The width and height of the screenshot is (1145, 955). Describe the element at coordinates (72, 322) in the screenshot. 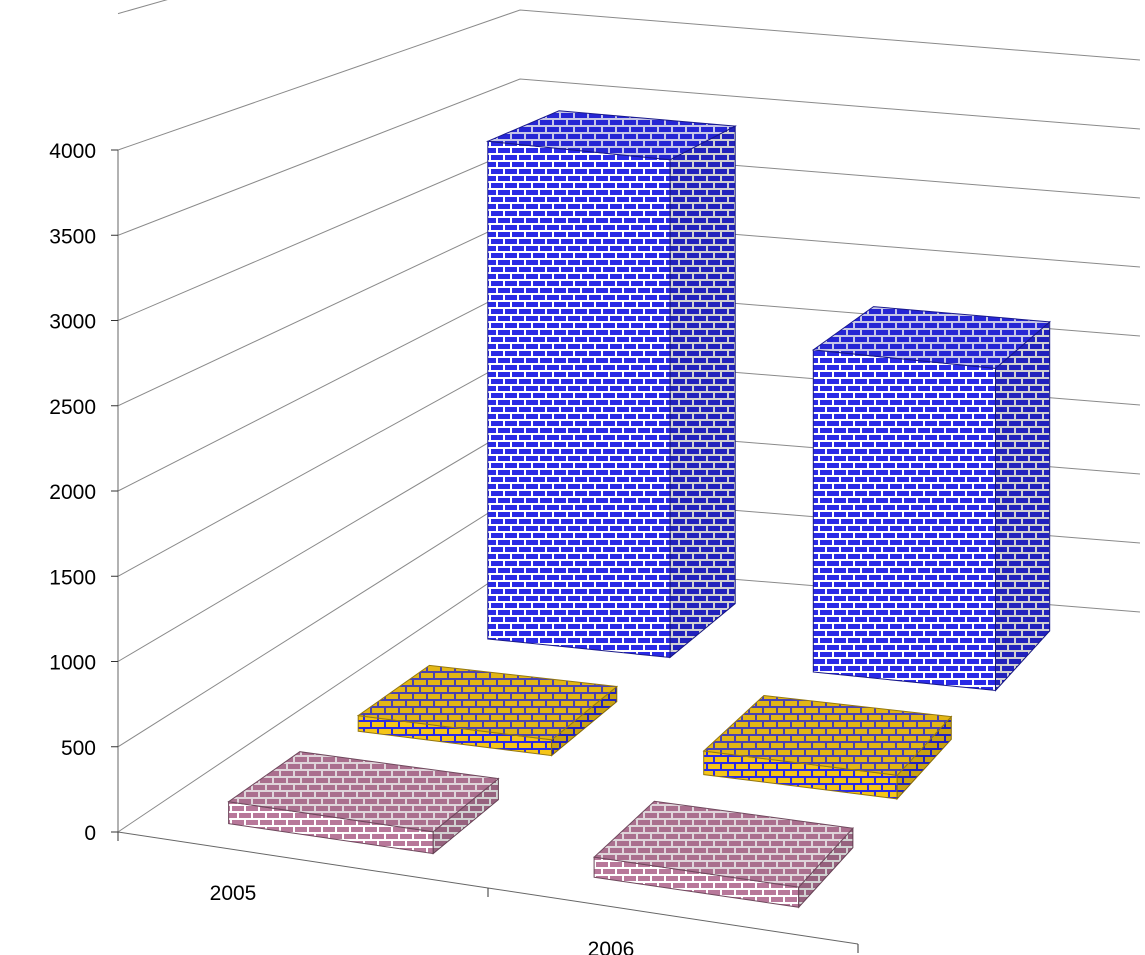

I see `y-tick-label: 3000` at that location.